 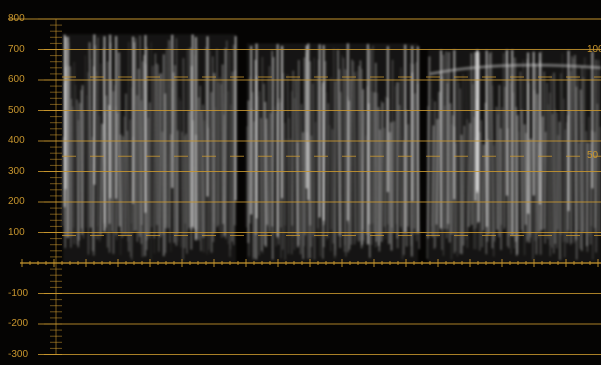 What do you see at coordinates (16, 49) in the screenshot?
I see `scale-label: 700` at bounding box center [16, 49].